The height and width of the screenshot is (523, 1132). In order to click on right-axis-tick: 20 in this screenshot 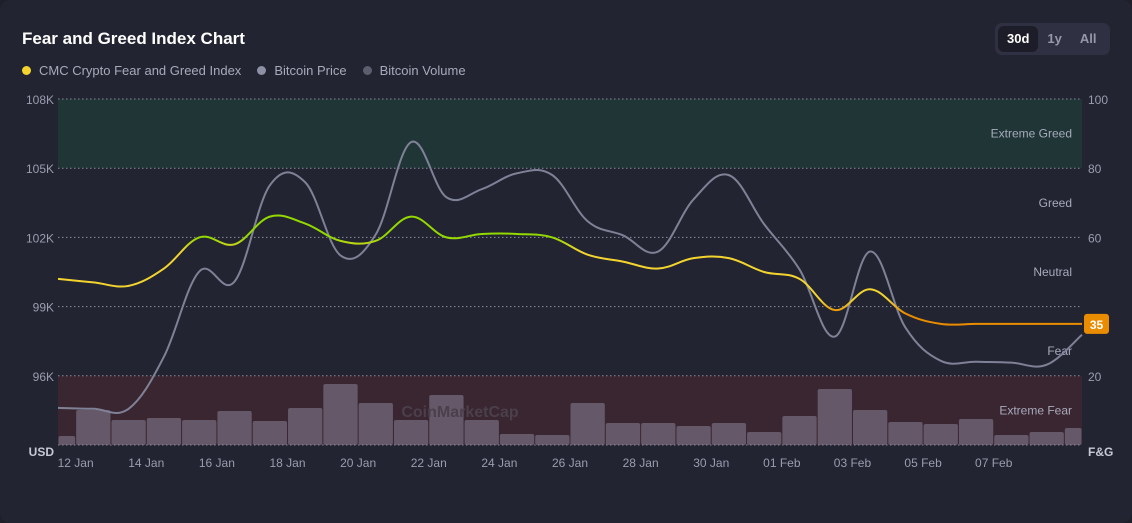, I will do `click(1095, 377)`.